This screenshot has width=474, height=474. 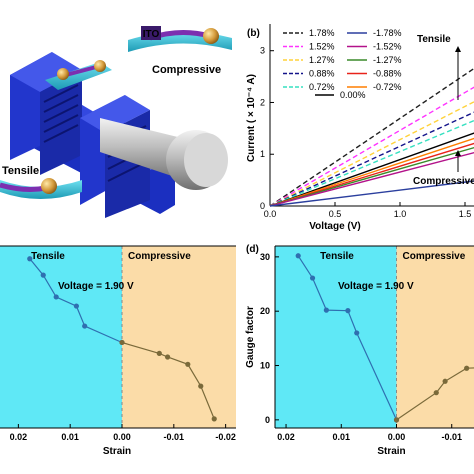 What do you see at coordinates (179, 337) in the screenshot?
I see `panel-c-compressive-region` at bounding box center [179, 337].